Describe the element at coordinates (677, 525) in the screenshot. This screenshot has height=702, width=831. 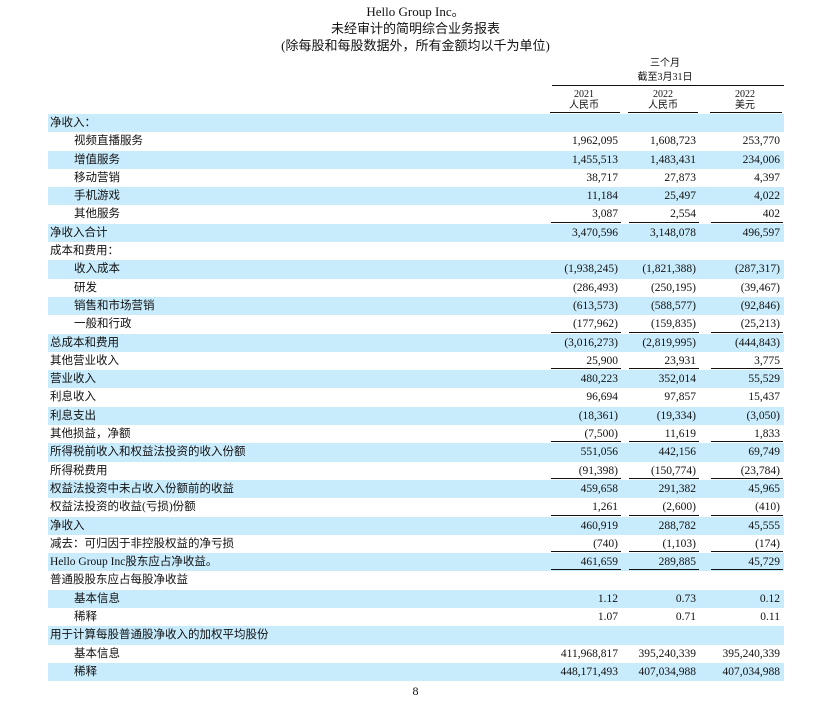
I see `value-col-2: 288,782` at that location.